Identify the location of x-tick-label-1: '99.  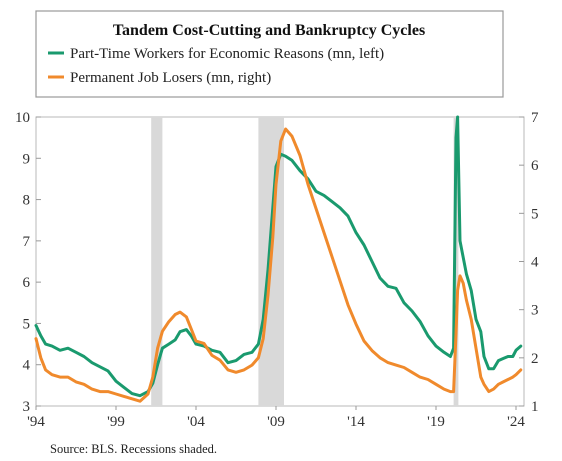
(116, 422).